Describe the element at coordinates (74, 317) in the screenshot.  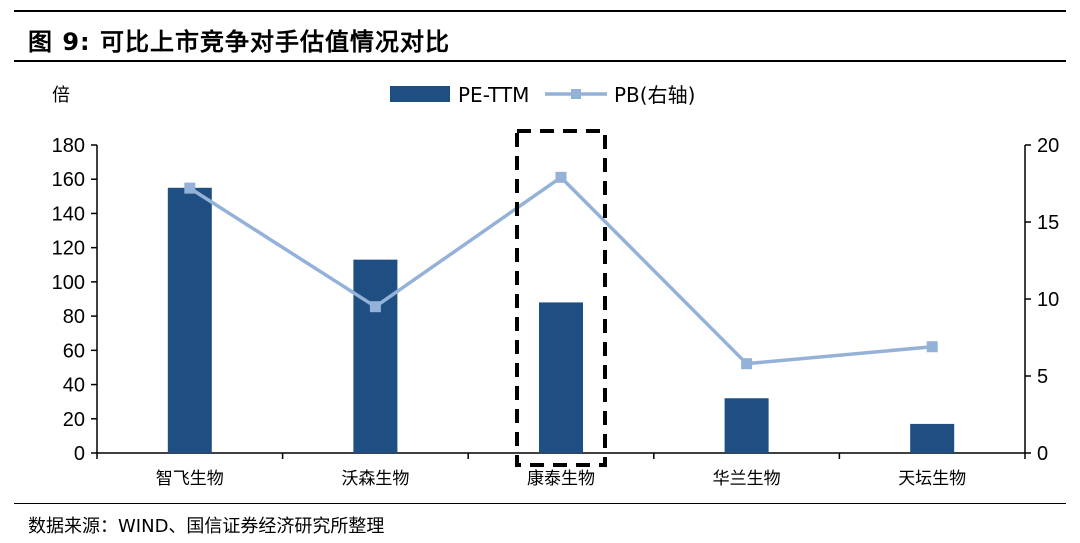
I see `left-tick-label: 80` at that location.